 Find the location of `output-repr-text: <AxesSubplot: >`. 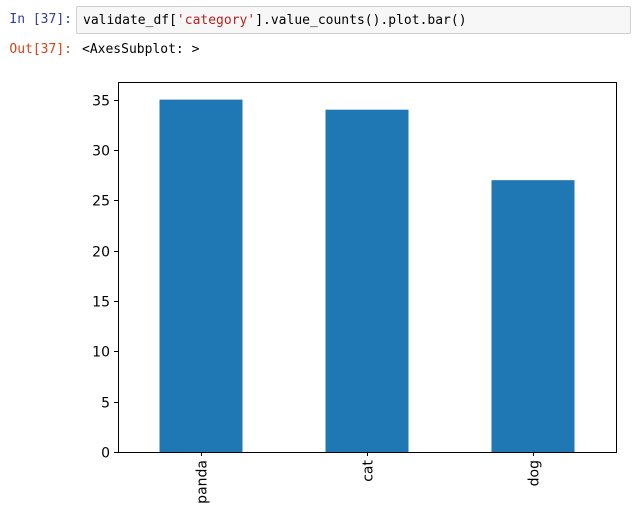

output-repr-text: <AxesSubplot: > is located at coordinates (141, 49).